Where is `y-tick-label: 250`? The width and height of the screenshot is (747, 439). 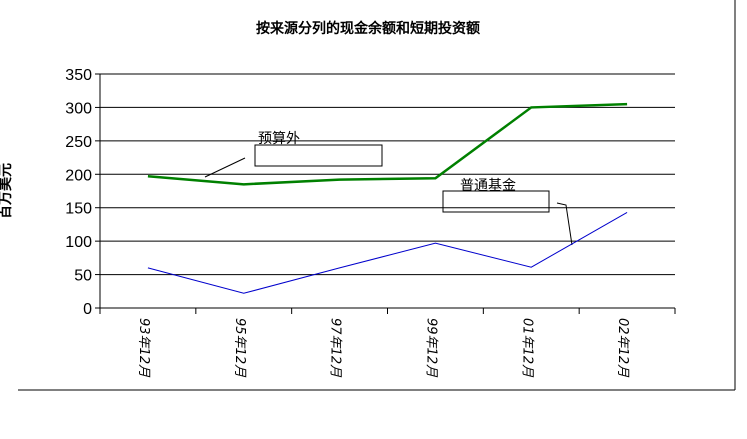 y-tick-label: 250 is located at coordinates (78, 142).